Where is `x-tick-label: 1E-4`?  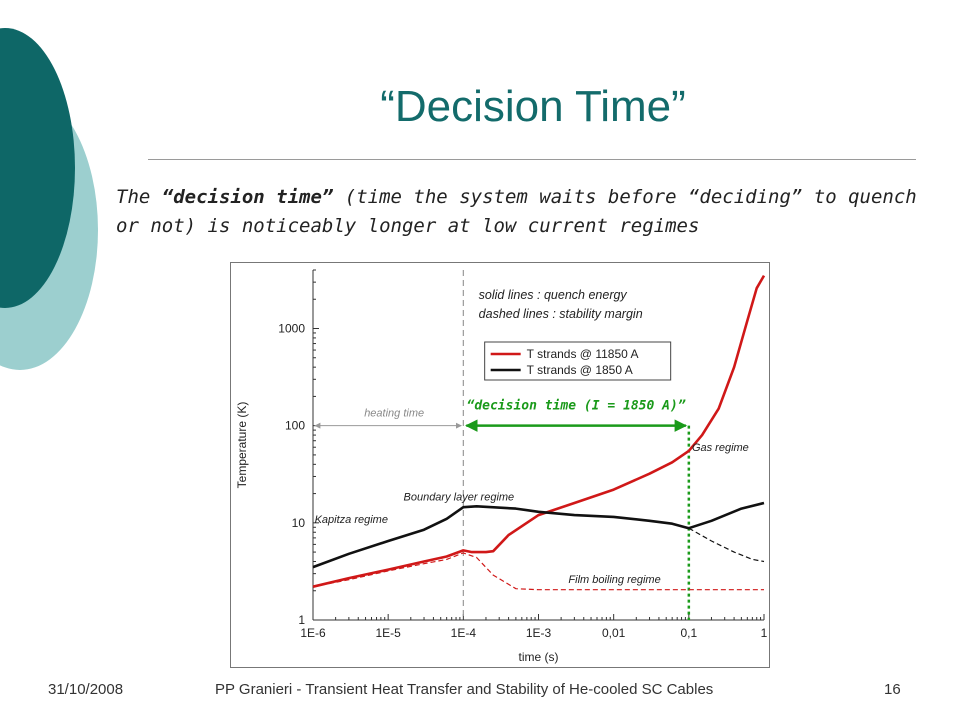
x-tick-label: 1E-4 is located at coordinates (464, 633).